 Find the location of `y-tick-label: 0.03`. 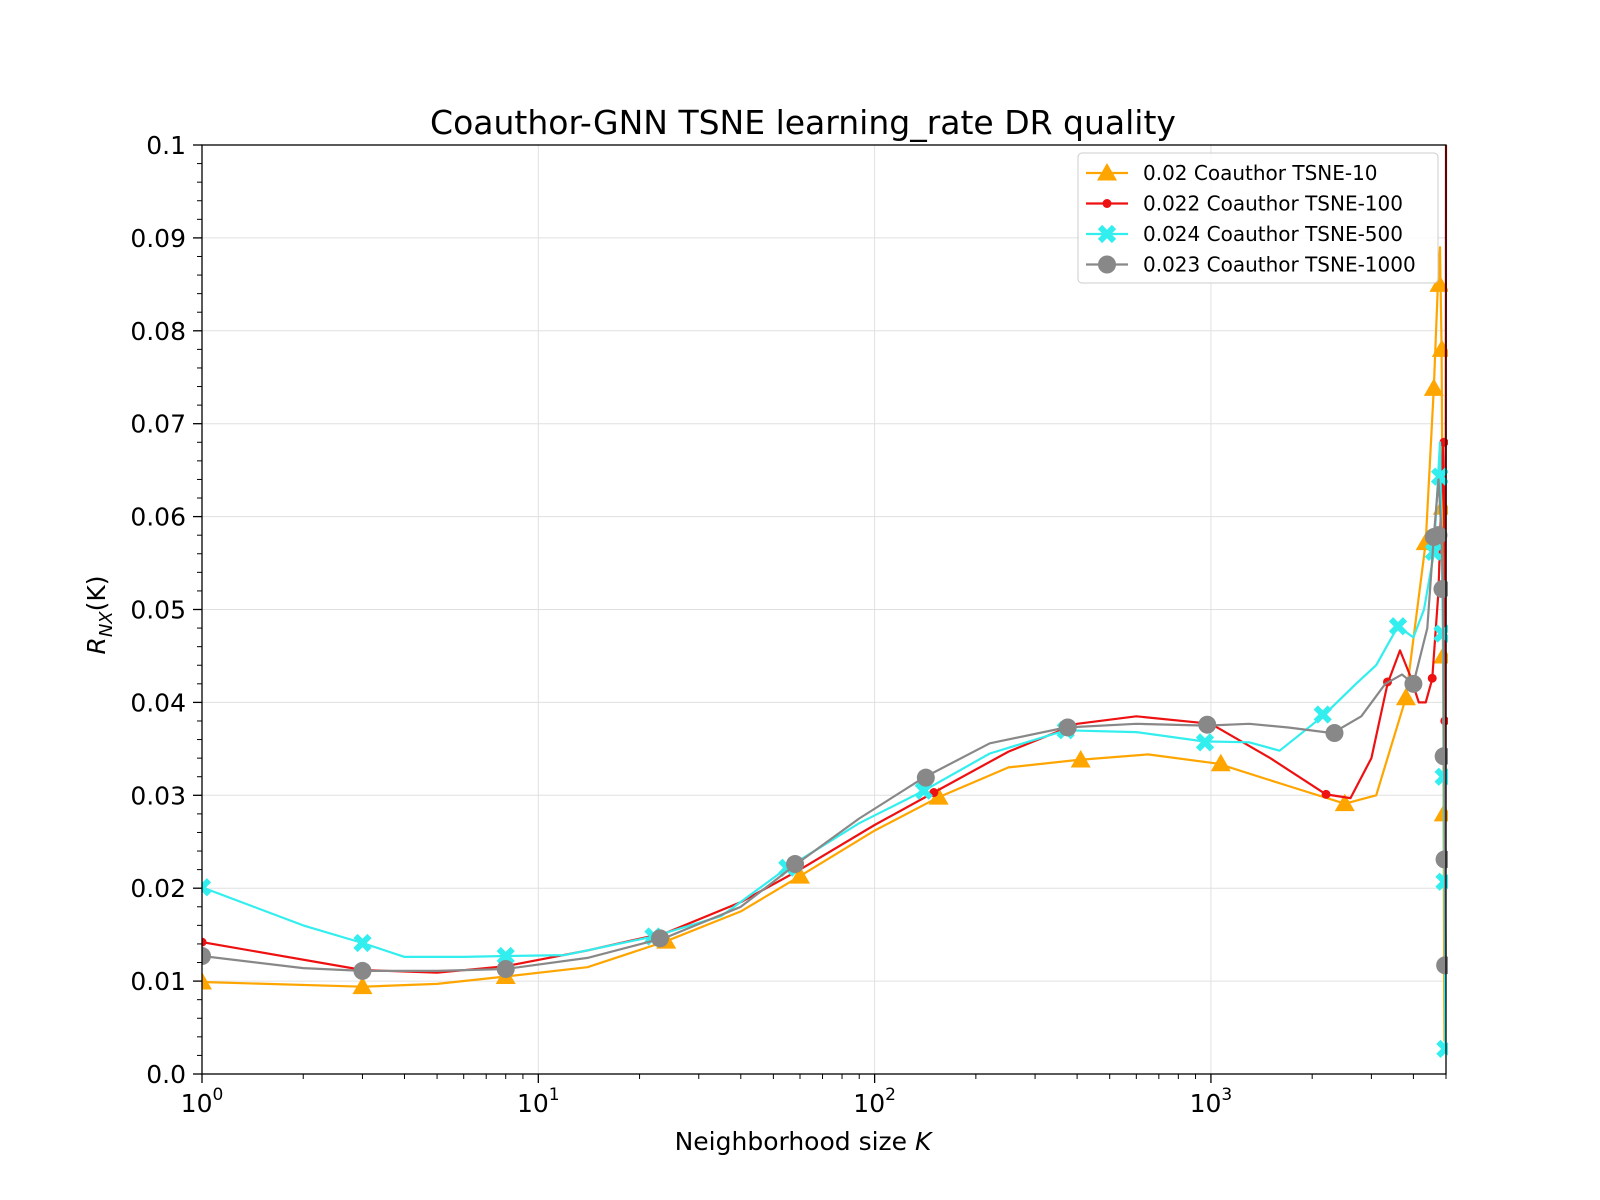

y-tick-label: 0.03 is located at coordinates (158, 795).